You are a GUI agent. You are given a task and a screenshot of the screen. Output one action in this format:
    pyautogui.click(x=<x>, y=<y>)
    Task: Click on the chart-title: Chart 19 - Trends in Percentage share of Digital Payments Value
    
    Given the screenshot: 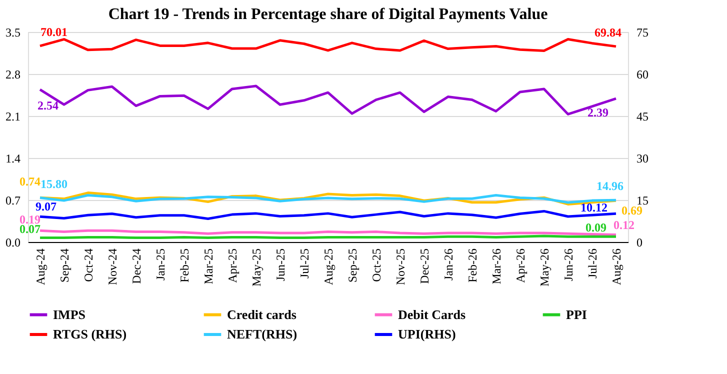 What is the action you would take?
    pyautogui.click(x=328, y=14)
    